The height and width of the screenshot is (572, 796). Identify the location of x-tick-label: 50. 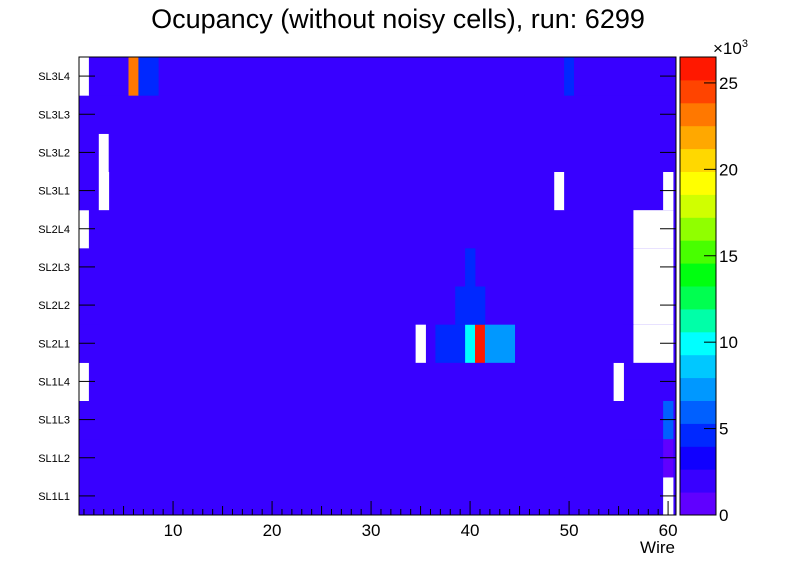
(569, 530).